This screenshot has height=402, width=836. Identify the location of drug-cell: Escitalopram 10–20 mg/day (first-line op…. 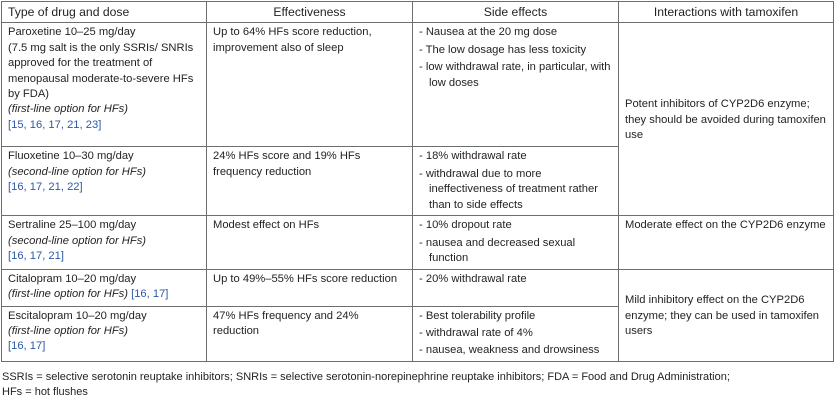
(104, 333).